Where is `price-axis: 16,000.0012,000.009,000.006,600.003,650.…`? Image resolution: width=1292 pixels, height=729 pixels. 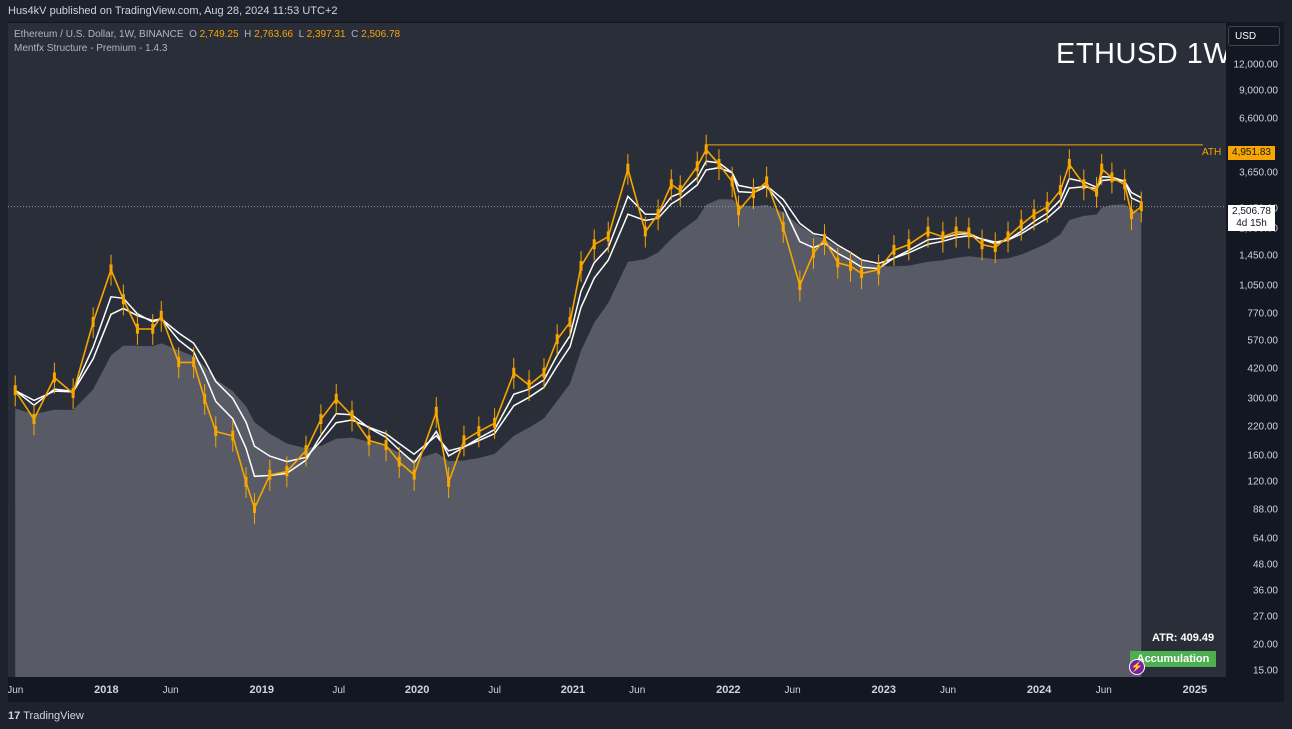
price-axis: 16,000.0012,000.009,000.006,600.003,650.… is located at coordinates (1255, 350).